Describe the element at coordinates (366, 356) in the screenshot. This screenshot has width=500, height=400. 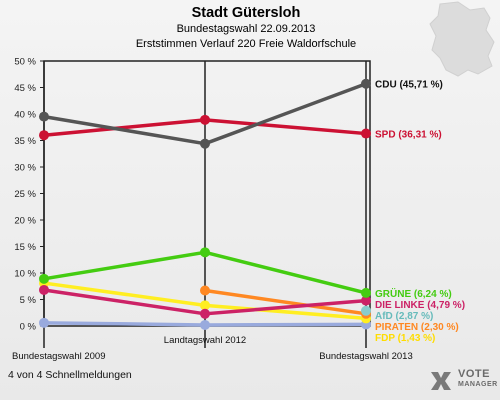
I see `x-tick-label: Bundestagswahl 2013` at that location.